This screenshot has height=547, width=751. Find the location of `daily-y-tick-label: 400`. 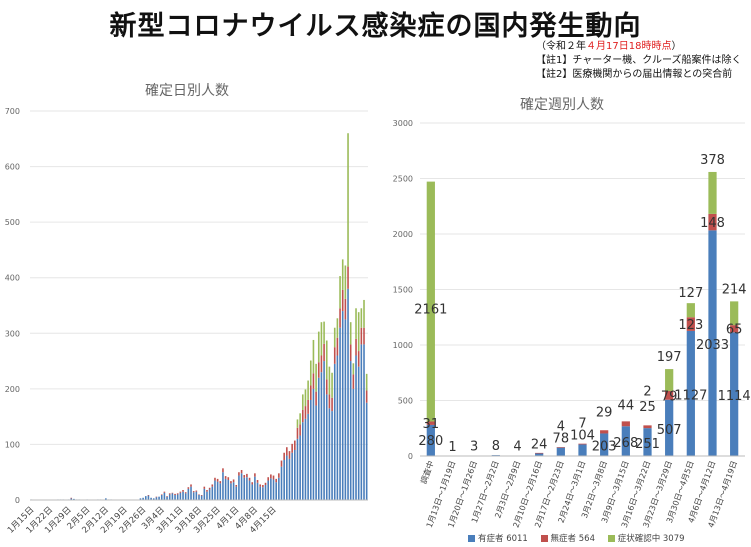

daily-y-tick-label: 400 is located at coordinates (12, 278).